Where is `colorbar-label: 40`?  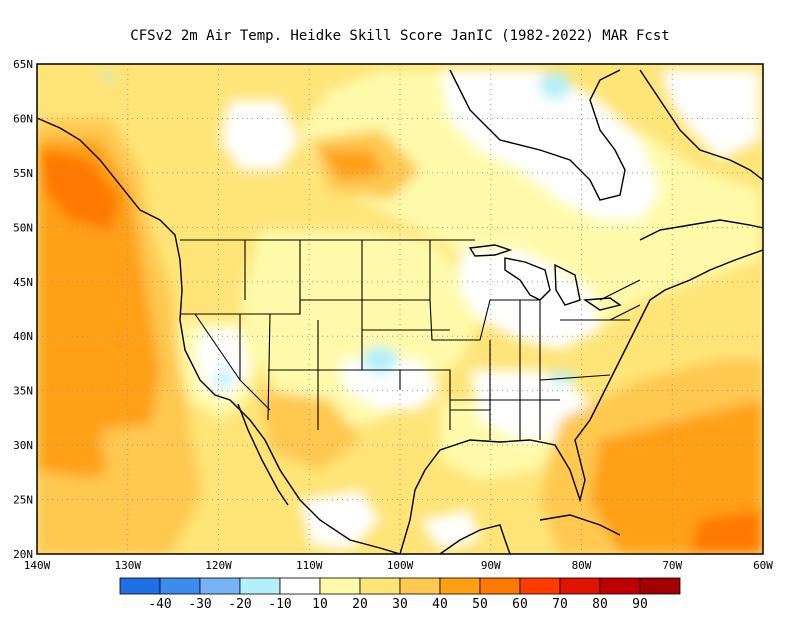 colorbar-label: 40 is located at coordinates (440, 604).